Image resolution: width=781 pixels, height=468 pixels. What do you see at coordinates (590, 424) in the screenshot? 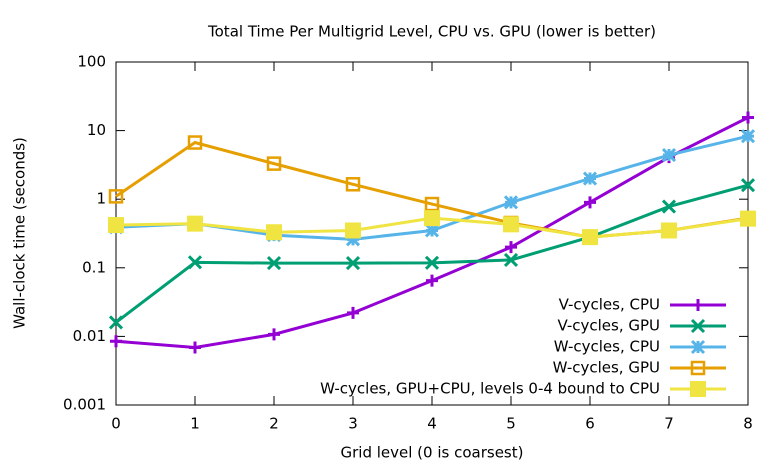
I see `x-tick-label: 6` at bounding box center [590, 424].